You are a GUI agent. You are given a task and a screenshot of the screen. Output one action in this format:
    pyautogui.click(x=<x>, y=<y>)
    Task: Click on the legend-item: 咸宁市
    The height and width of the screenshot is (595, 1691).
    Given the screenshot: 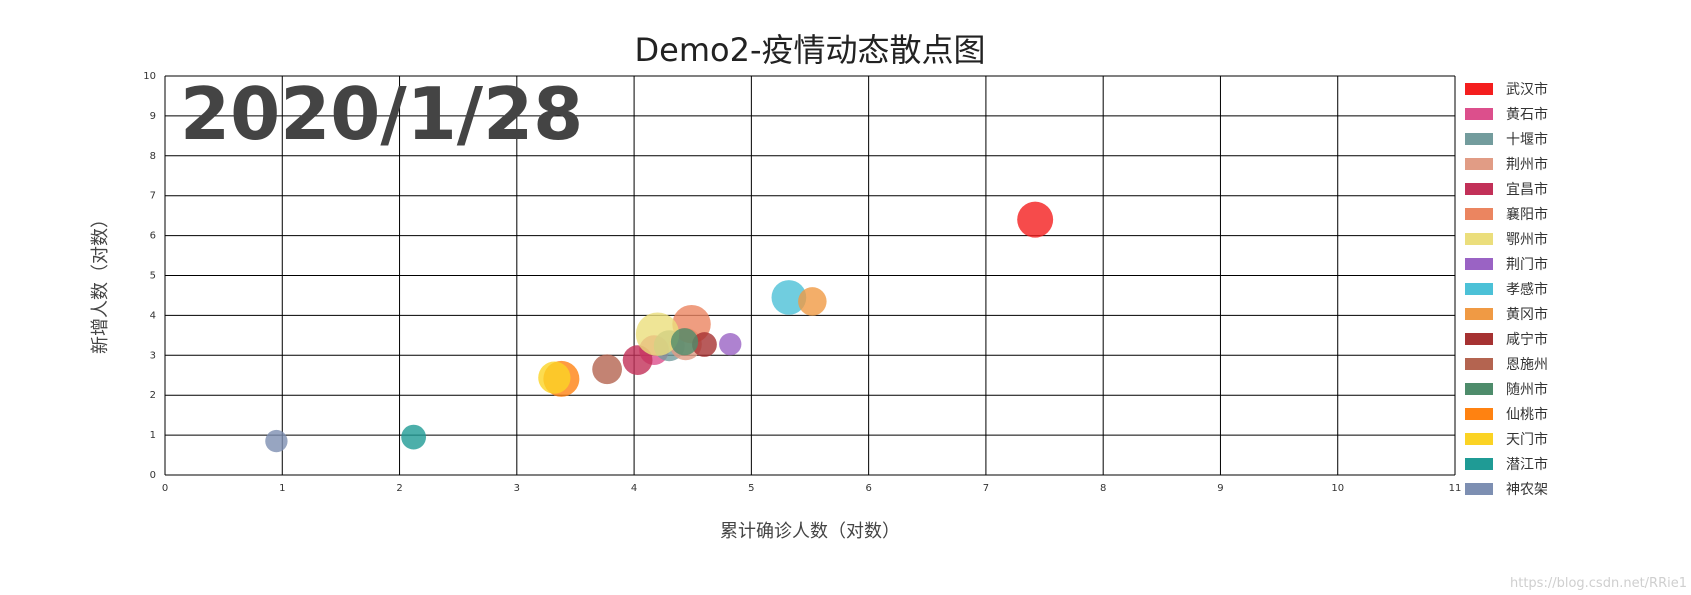 What is the action you would take?
    pyautogui.click(x=1506, y=339)
    